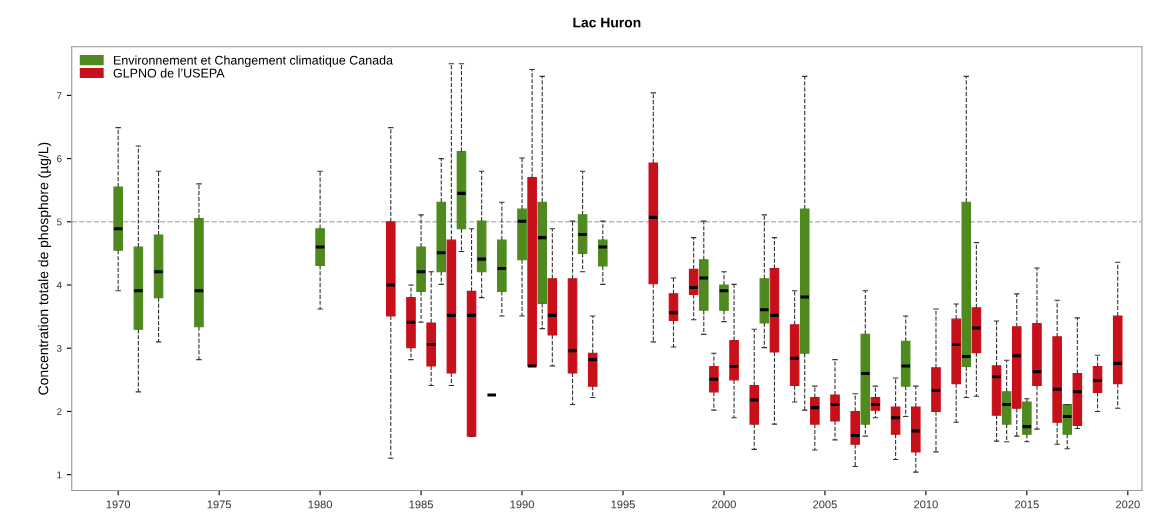 The width and height of the screenshot is (1157, 519). What do you see at coordinates (623, 504) in the screenshot?
I see `x-tick-label: 1995` at bounding box center [623, 504].